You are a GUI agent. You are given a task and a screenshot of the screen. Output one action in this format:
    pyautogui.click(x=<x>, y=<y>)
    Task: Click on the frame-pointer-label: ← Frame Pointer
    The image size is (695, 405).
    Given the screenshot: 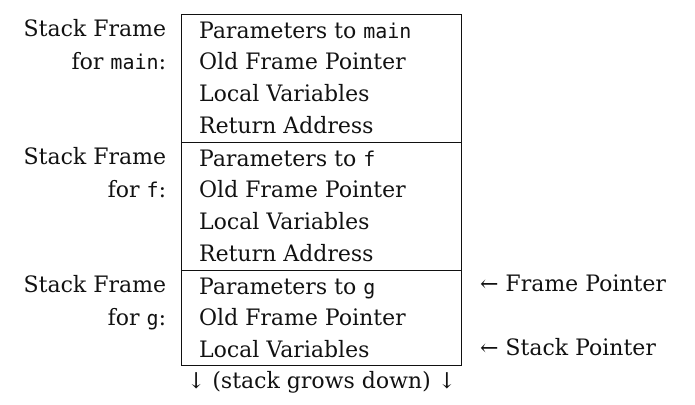 What is the action you would take?
    pyautogui.click(x=573, y=284)
    